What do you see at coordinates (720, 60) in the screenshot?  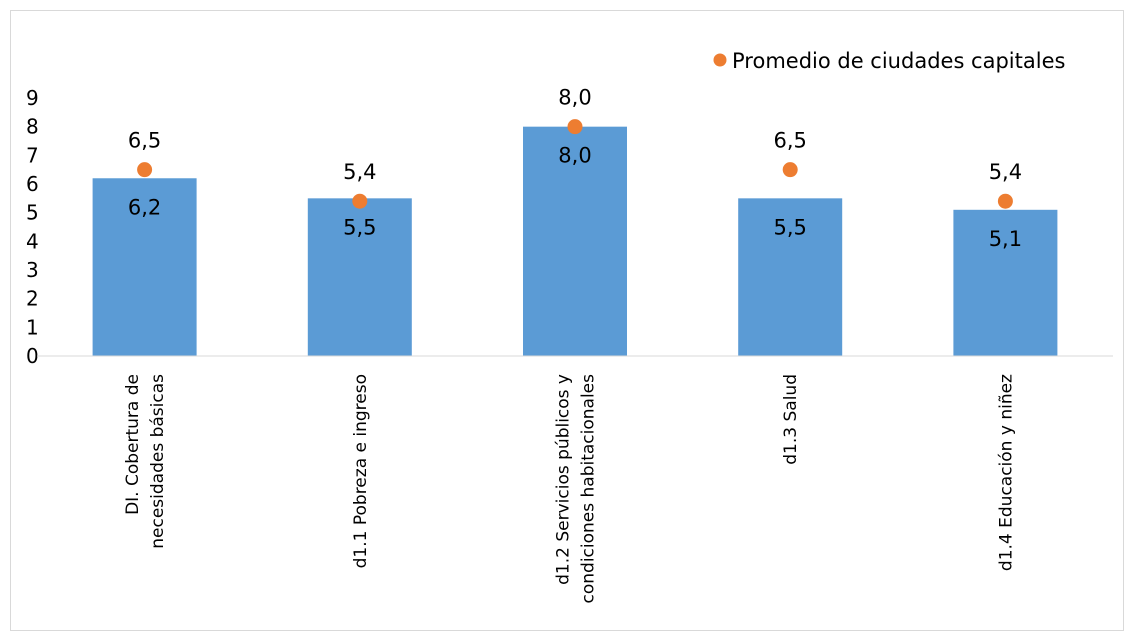 I see `legend-marker` at bounding box center [720, 60].